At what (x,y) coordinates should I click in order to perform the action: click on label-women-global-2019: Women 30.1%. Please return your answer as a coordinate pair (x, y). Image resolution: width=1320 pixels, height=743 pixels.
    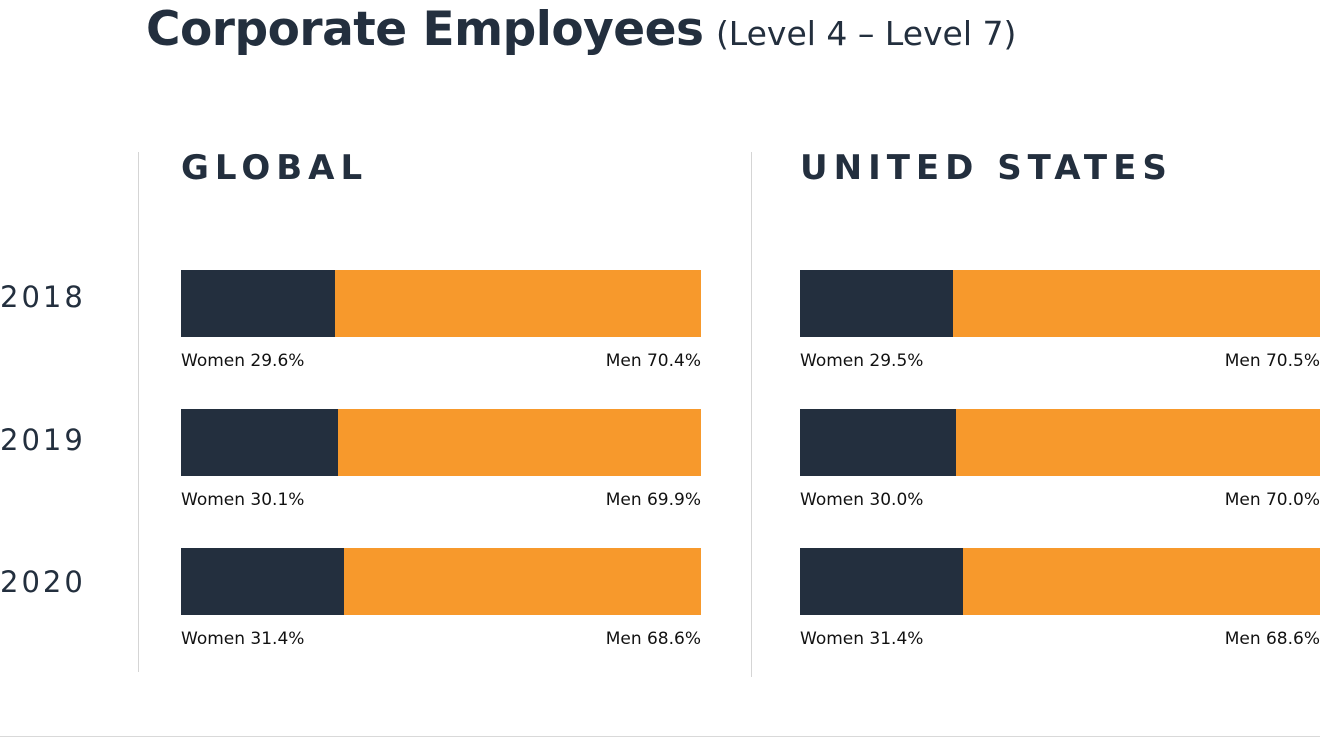
    Looking at the image, I should click on (243, 500).